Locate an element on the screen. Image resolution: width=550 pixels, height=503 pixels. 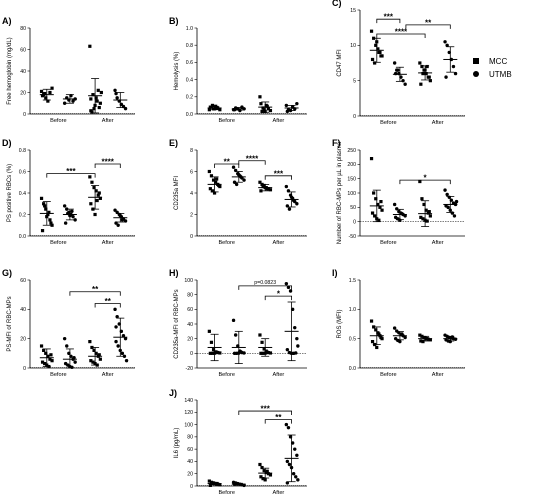
legend: MCC UTMB is located at coordinates (492, 68).